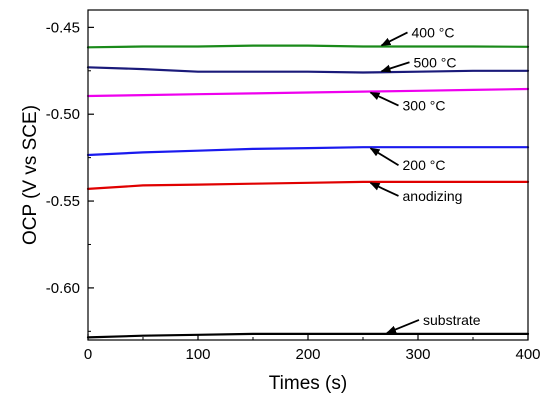 The height and width of the screenshot is (406, 550). What do you see at coordinates (308, 383) in the screenshot?
I see `x-axis-title: Times (s)` at bounding box center [308, 383].